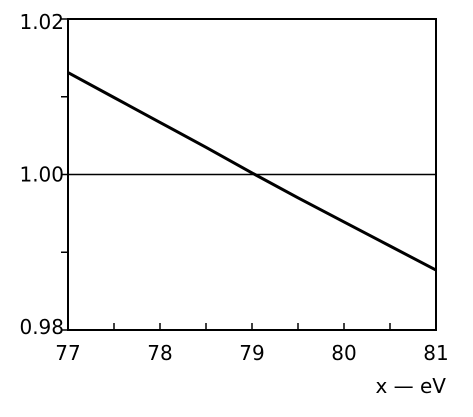 The image size is (473, 417). Describe the element at coordinates (67, 353) in the screenshot. I see `x-tick-label: 77` at that location.